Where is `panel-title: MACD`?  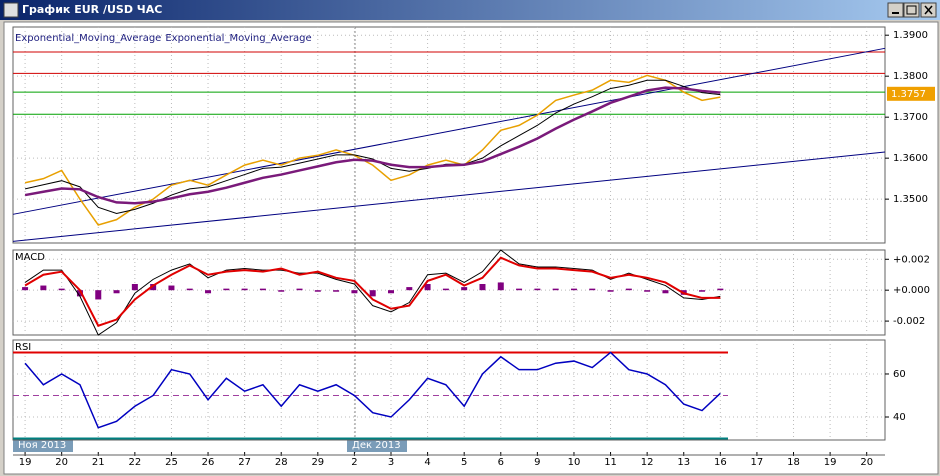
panel-title: MACD is located at coordinates (30, 257).